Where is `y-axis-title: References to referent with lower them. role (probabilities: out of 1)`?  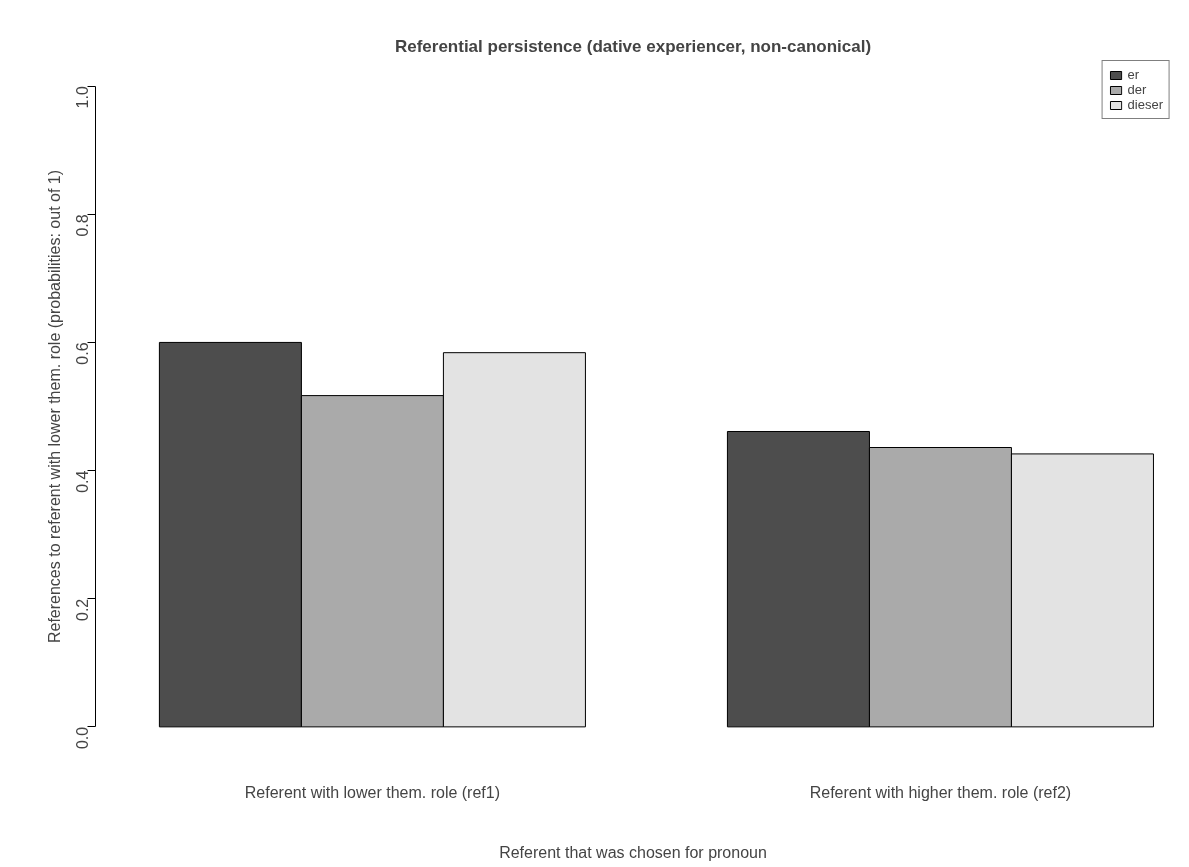 y-axis-title: References to referent with lower them. role (probabilities: out of 1) is located at coordinates (54, 406).